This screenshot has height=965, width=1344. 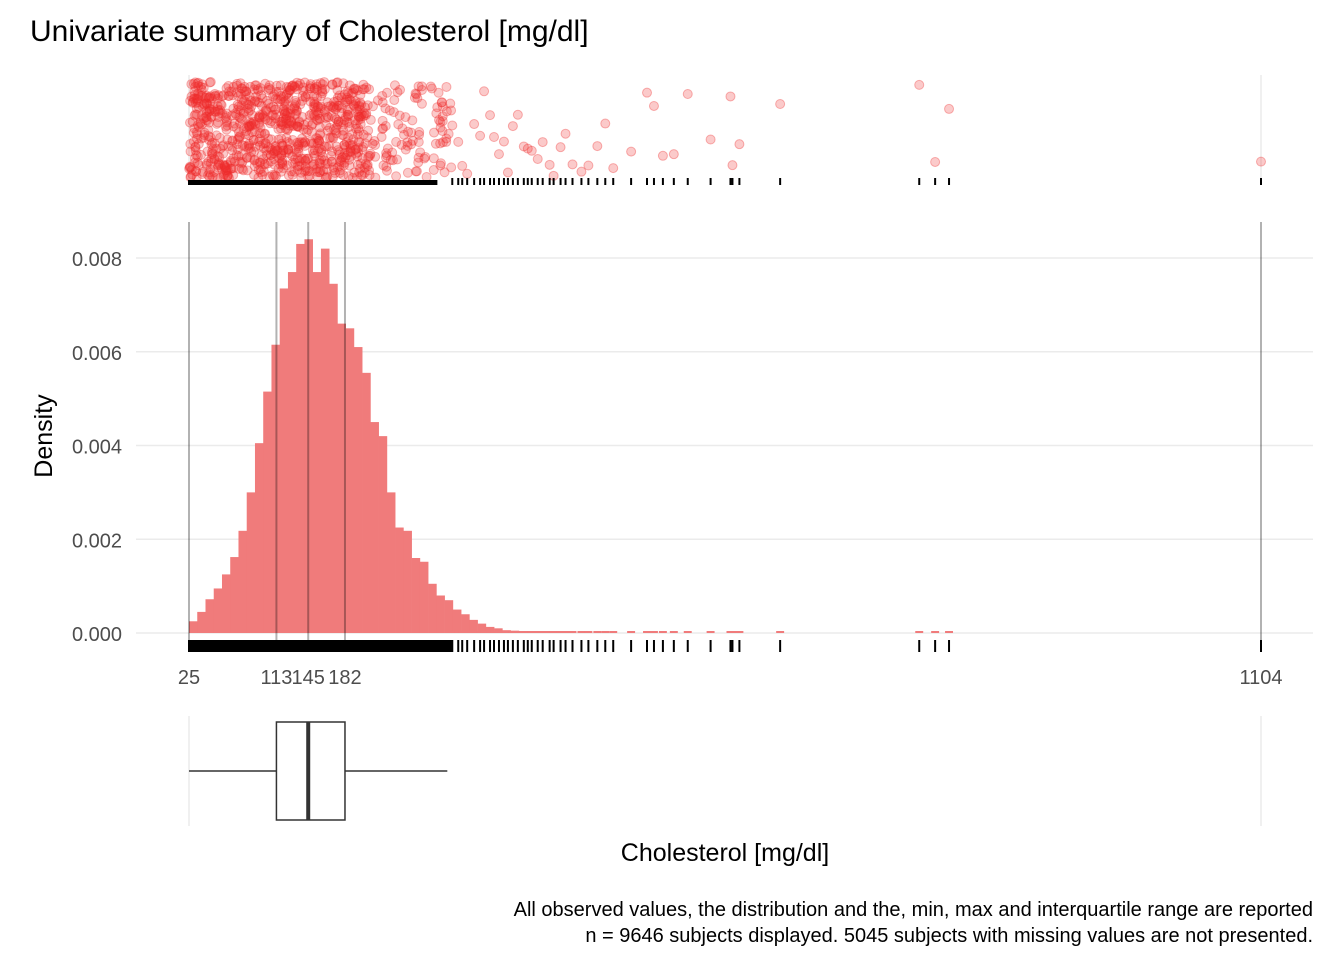 What do you see at coordinates (97, 260) in the screenshot?
I see `y-tick-label: 0.008` at bounding box center [97, 260].